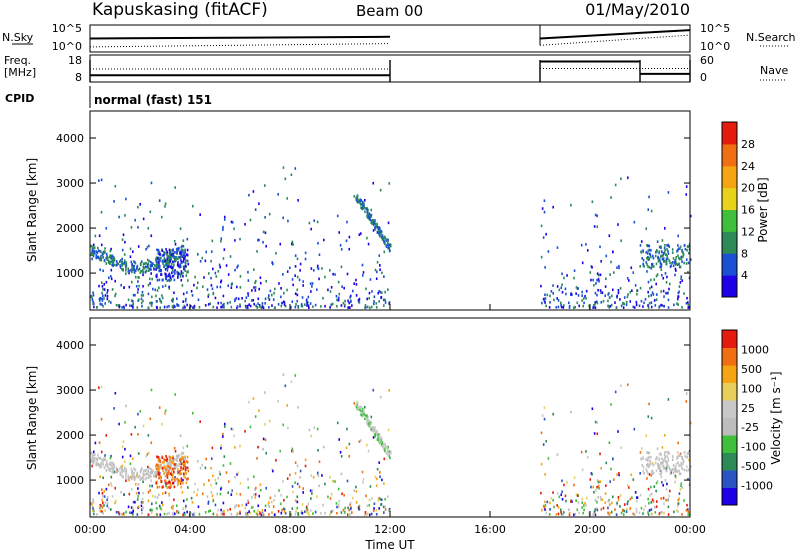  Describe the element at coordinates (290, 529) in the screenshot. I see `xtick-label-2: 08:00` at that location.